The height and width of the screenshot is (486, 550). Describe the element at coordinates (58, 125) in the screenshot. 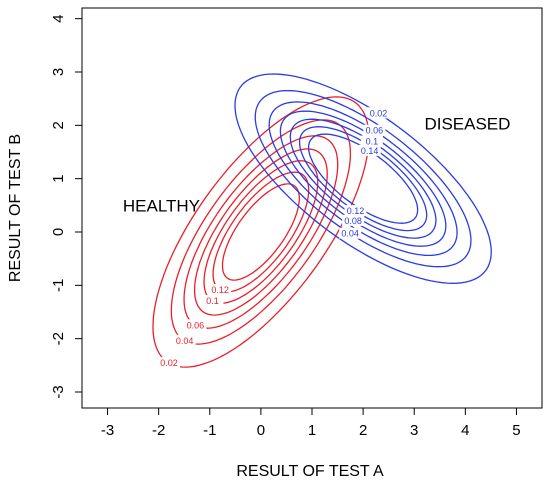

I see `y-tick-label: 2` at that location.